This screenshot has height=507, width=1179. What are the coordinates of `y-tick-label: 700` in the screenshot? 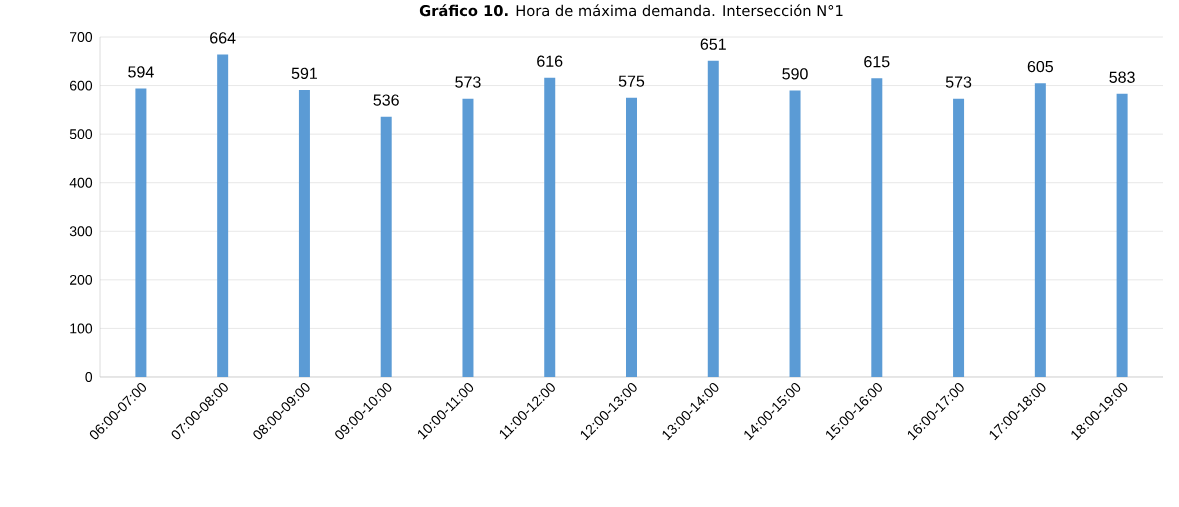 It's located at (81, 37).